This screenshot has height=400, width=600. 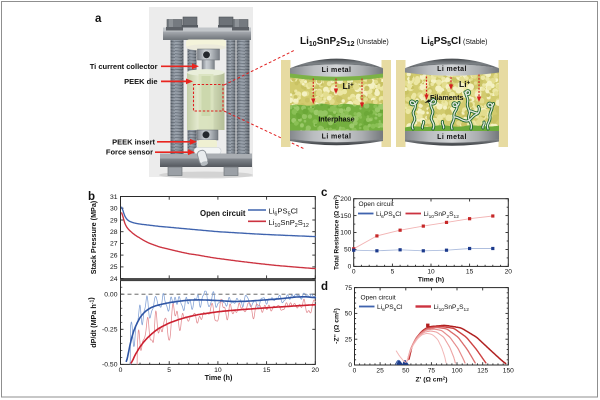 I want to click on svg-text: Filaments, so click(x=447, y=97).